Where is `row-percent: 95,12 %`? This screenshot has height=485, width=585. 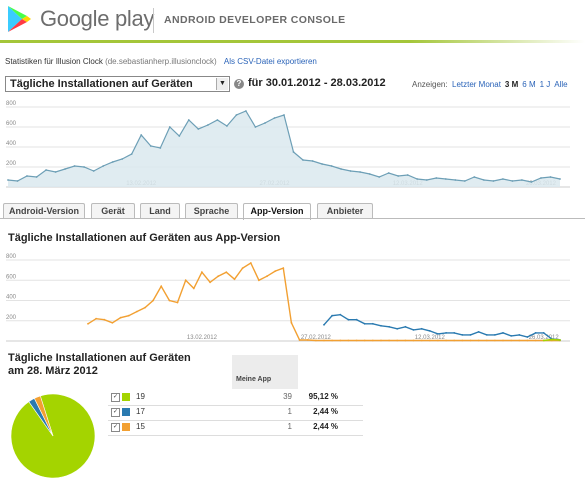
row-percent: 95,12 % is located at coordinates (323, 396).